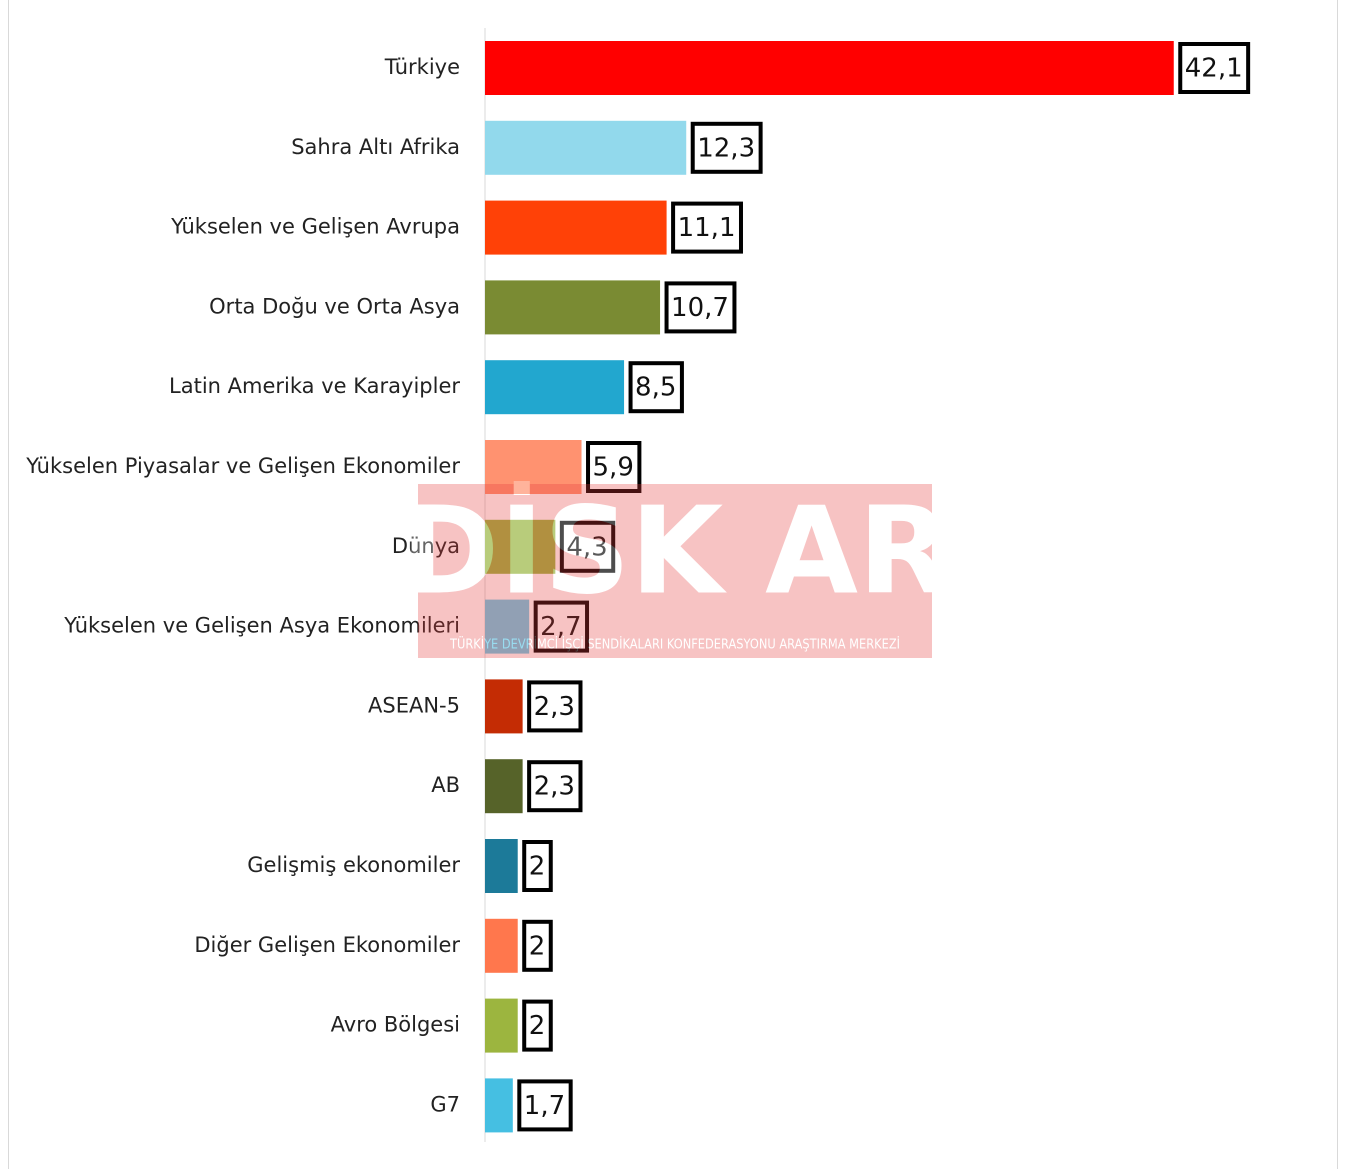 The image size is (1352, 1169). What do you see at coordinates (395, 1025) in the screenshot?
I see `category-label: Avro Bölgesi` at bounding box center [395, 1025].